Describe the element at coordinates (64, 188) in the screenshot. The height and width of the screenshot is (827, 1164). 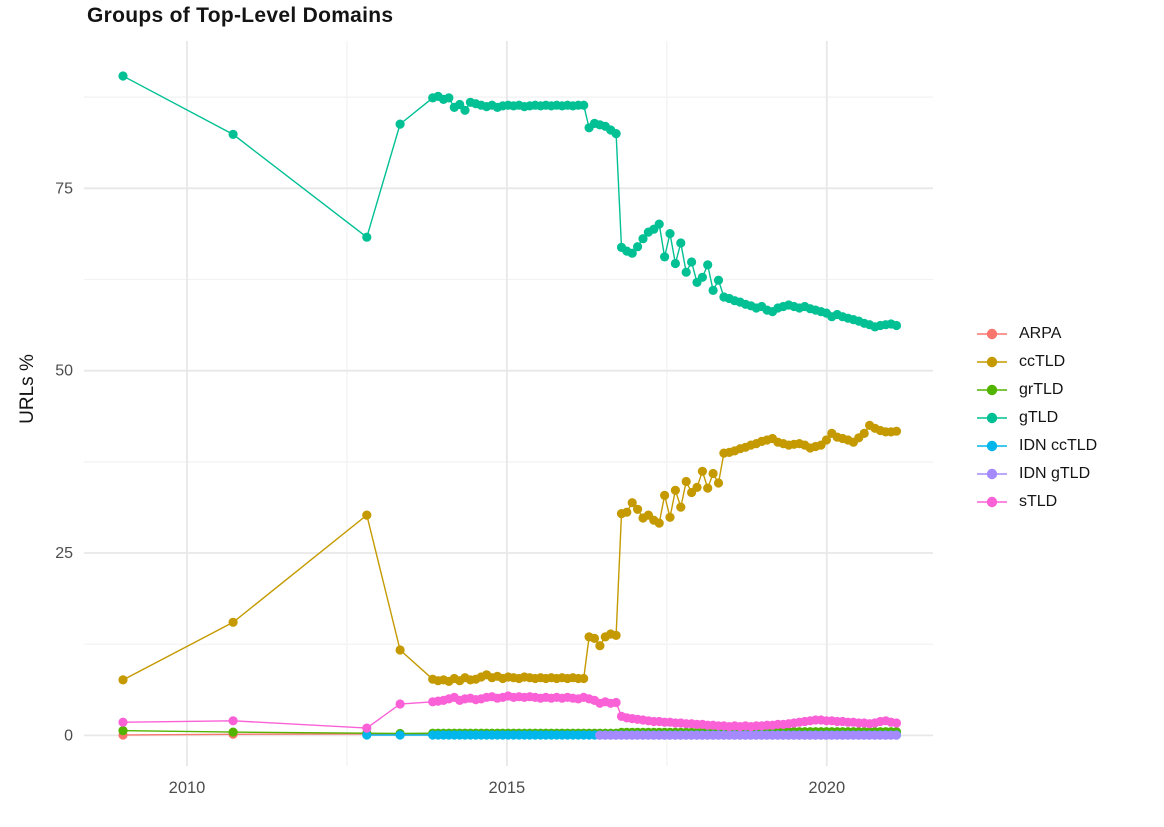
I see `y-tick-label: 75` at that location.